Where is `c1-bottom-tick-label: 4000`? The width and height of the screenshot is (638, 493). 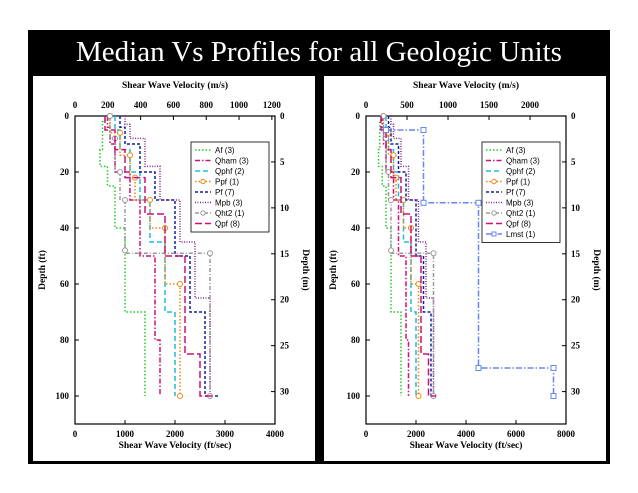 c1-bottom-tick-label: 4000 is located at coordinates (466, 434).